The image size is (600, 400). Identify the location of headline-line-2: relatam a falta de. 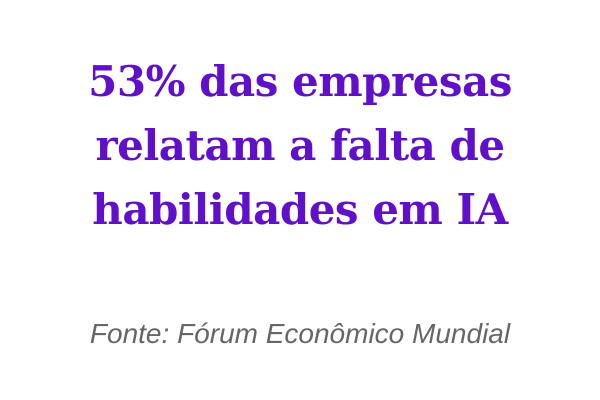
(300, 145).